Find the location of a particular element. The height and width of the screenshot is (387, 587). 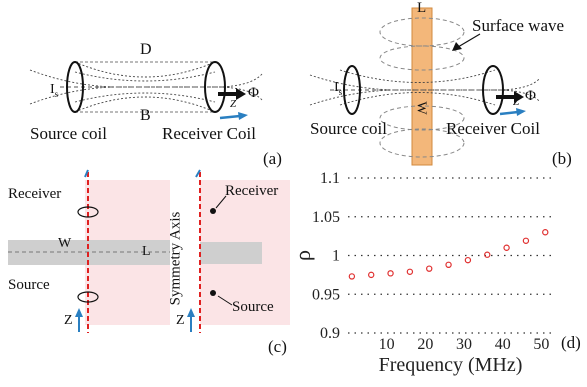

source-coil is located at coordinates (75, 87).